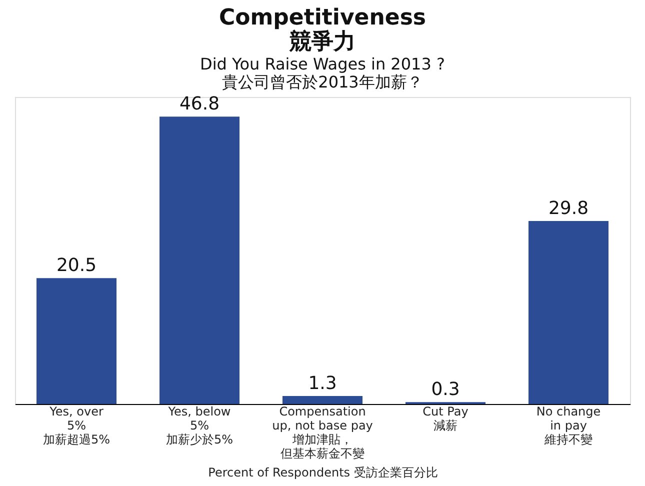  Describe the element at coordinates (322, 73) in the screenshot. I see `chart-subtitle: Did You Raise Wages in 2013 ? 貴公司曾否於2013年加薪？` at that location.